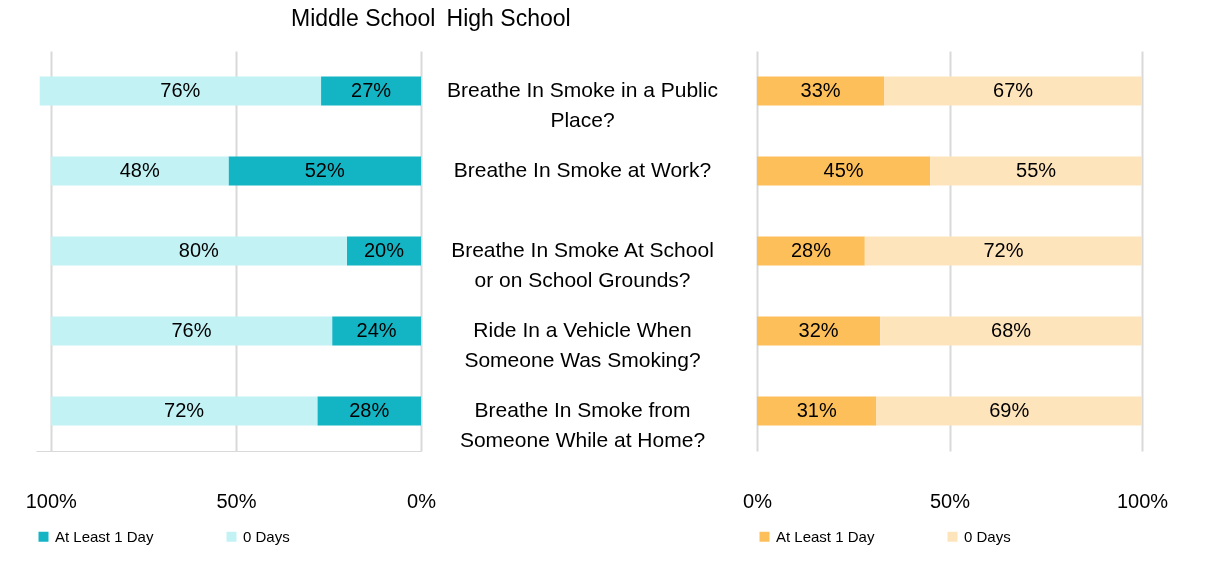 This screenshot has height=562, width=1207. I want to click on data-label: 68%, so click(1011, 330).